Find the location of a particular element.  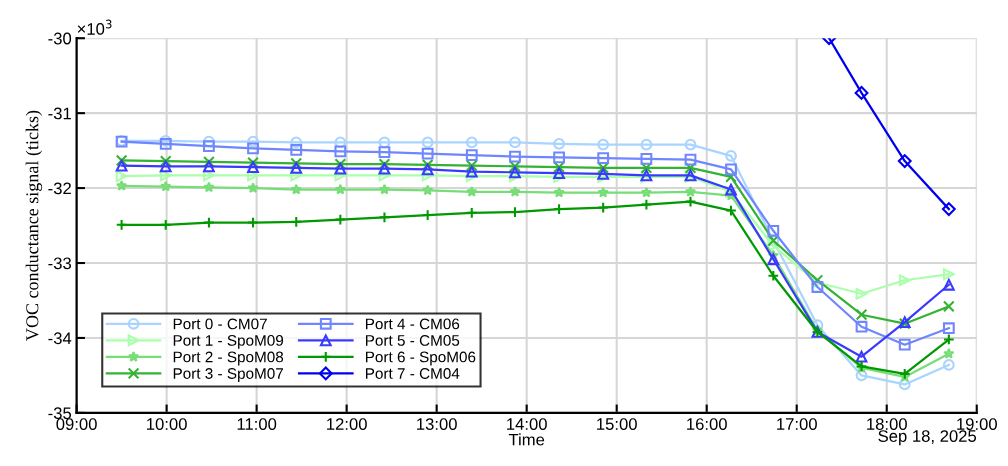

legend-label: Port 7 - CM04 is located at coordinates (412, 373).